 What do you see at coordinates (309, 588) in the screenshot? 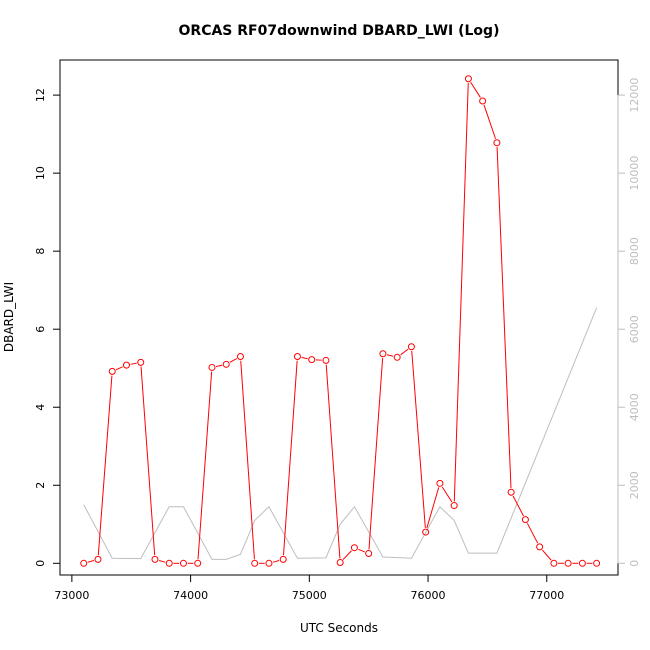
I see `x-axis: 73000 74000 75000 76000 77000` at bounding box center [309, 588].